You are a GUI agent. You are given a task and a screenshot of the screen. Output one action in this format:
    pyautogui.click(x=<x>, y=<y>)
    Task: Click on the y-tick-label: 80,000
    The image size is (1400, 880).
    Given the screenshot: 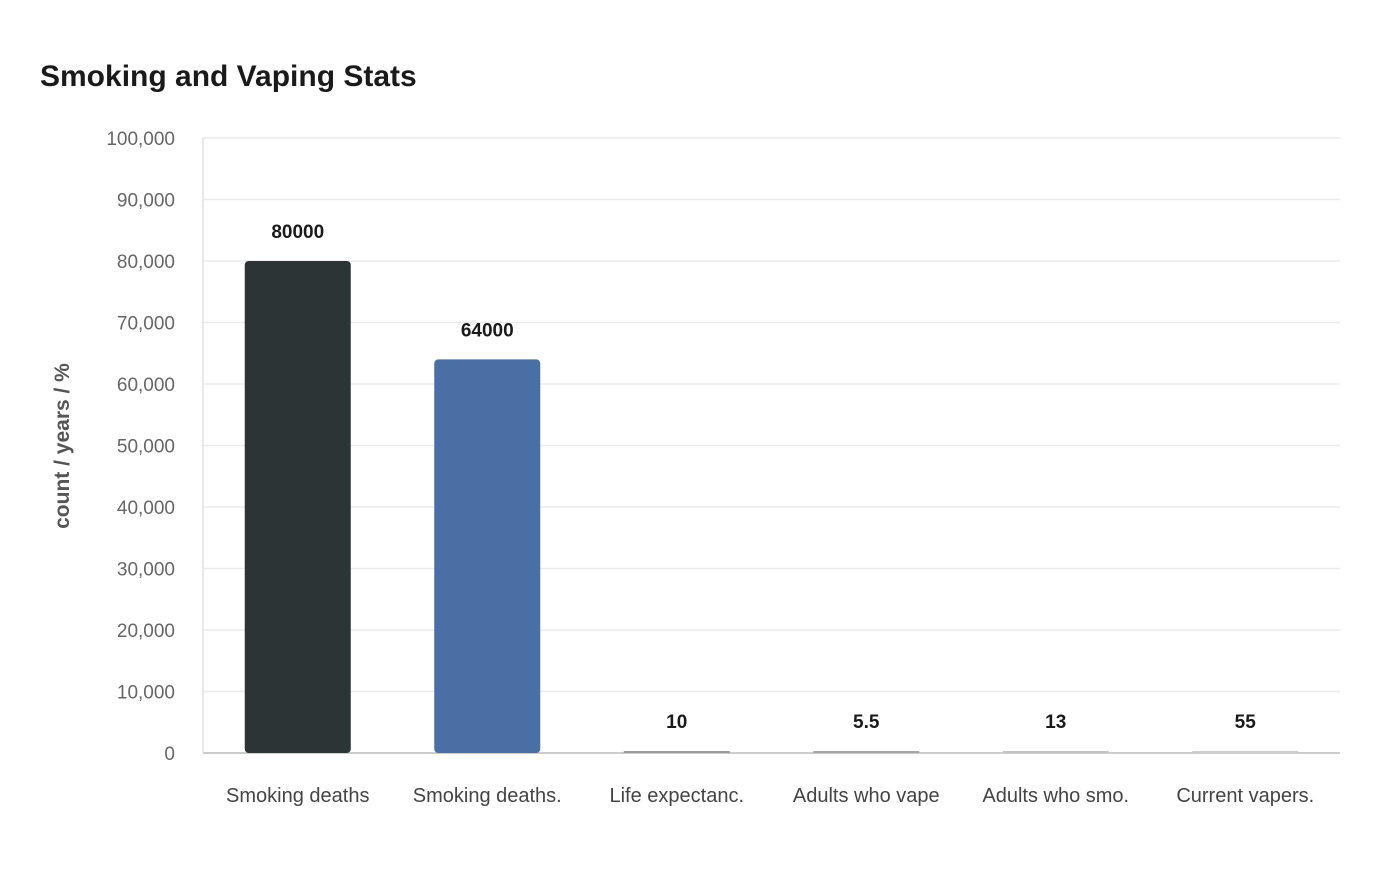 What is the action you would take?
    pyautogui.click(x=146, y=262)
    